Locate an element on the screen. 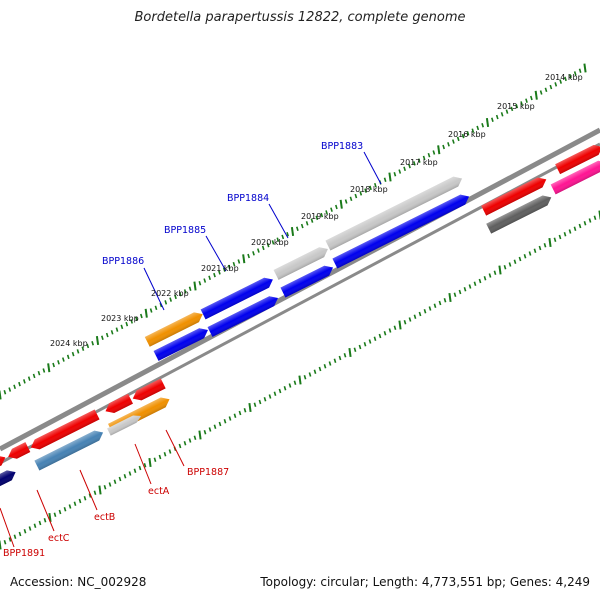  gene-left-edge-red-shade is located at coordinates (3, 461).